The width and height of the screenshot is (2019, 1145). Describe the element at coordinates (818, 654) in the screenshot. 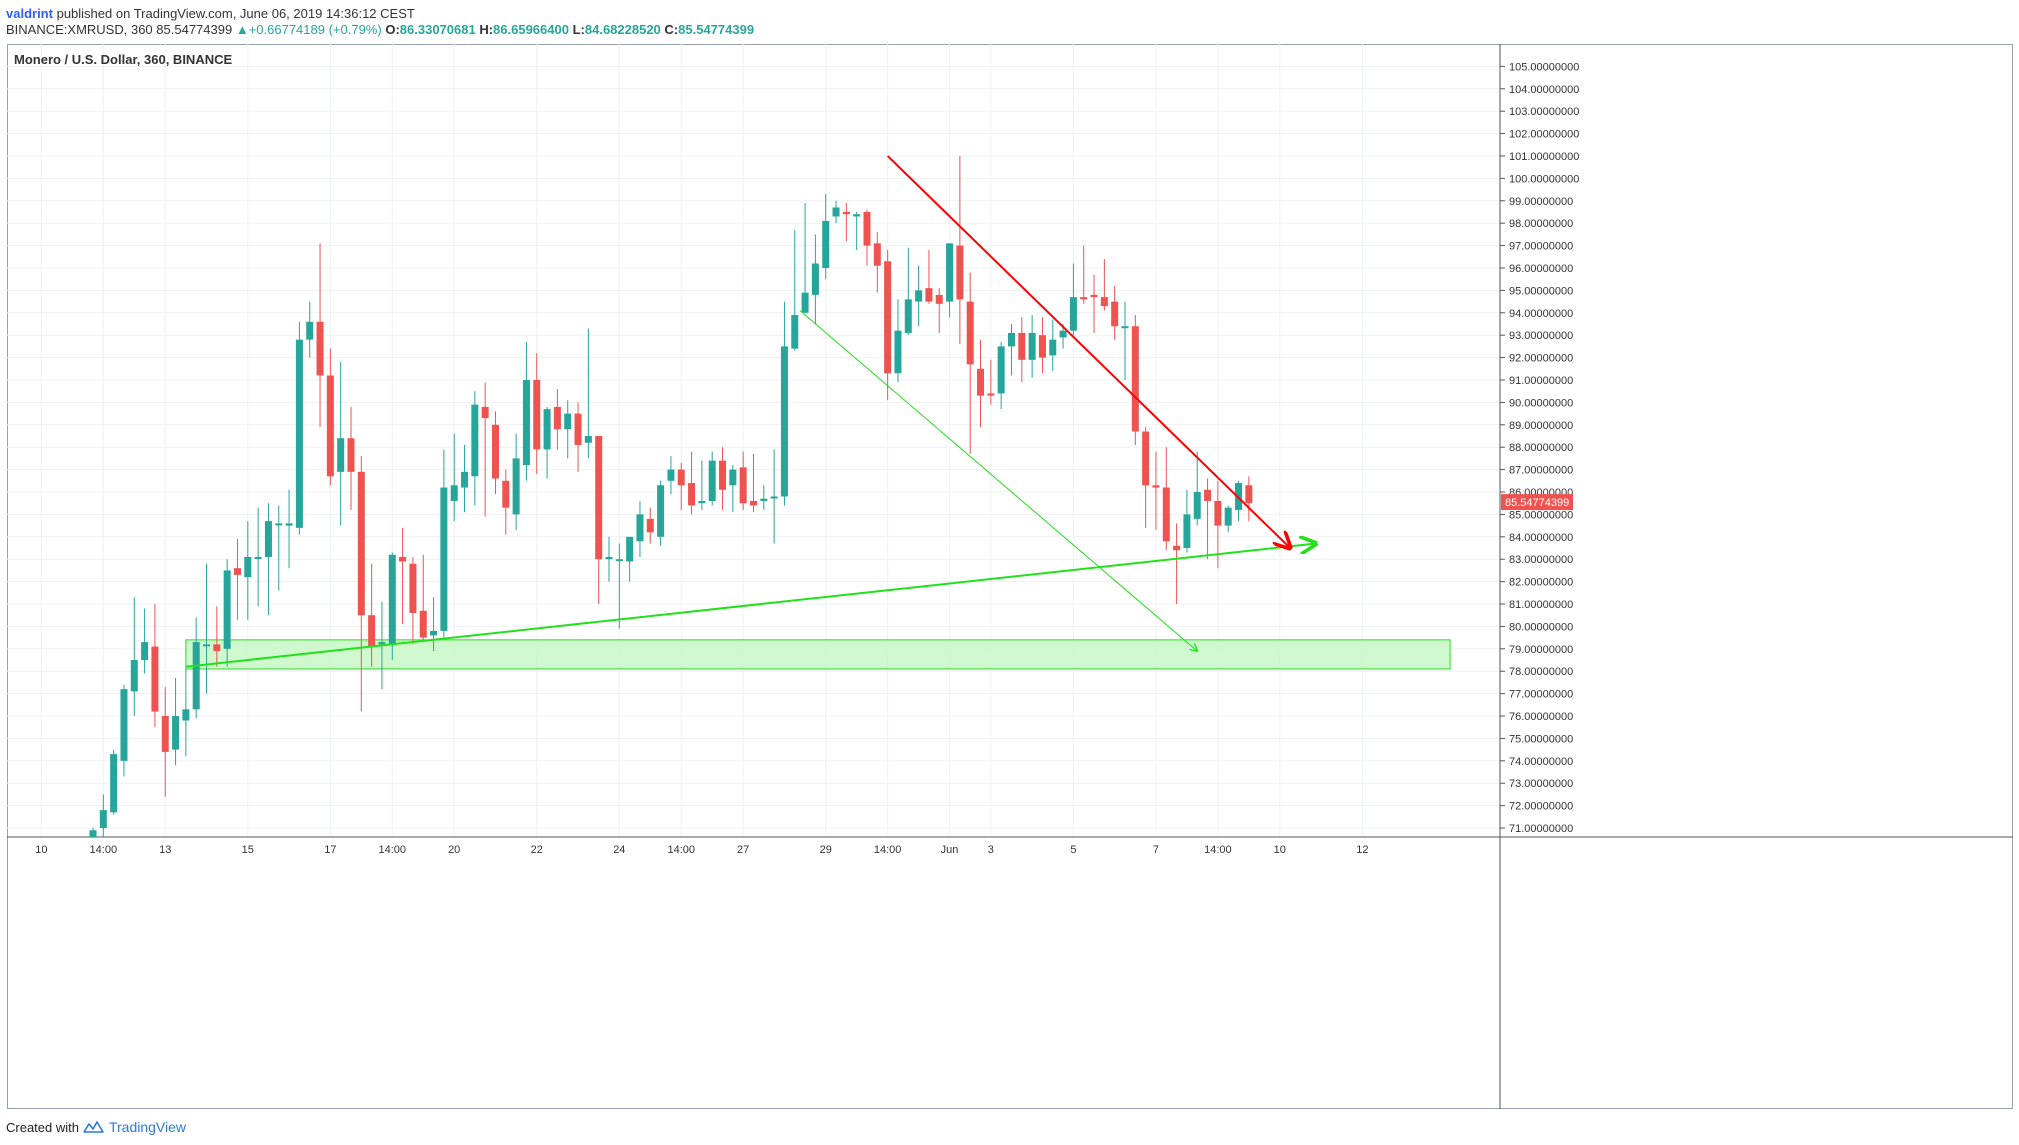

I see `support-zone` at that location.